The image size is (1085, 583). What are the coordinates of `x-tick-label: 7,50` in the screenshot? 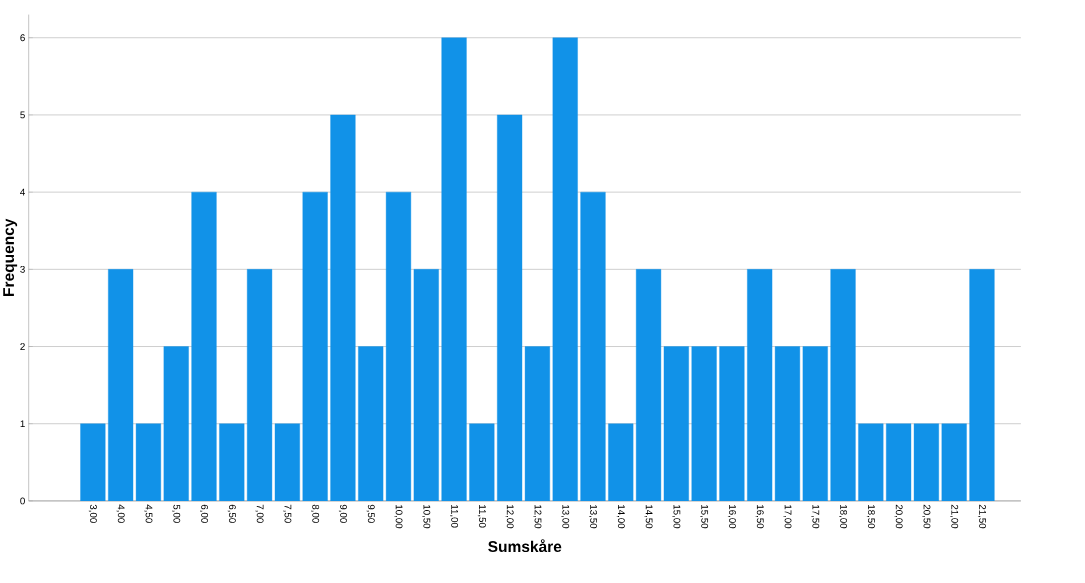 It's located at (287, 514).